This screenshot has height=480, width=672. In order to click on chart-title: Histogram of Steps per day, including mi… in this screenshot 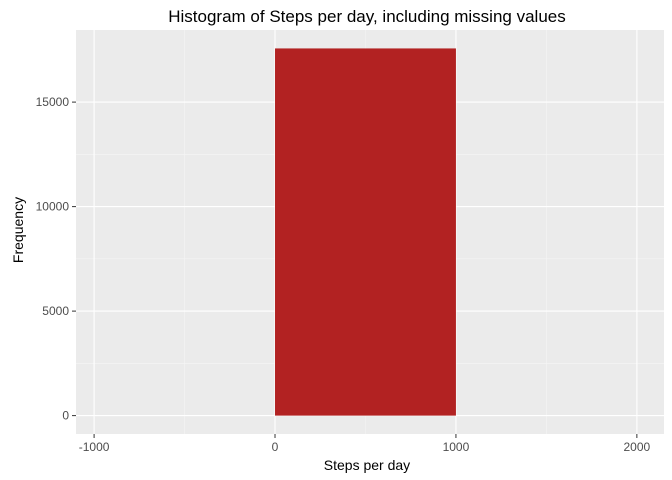, I will do `click(366, 16)`.